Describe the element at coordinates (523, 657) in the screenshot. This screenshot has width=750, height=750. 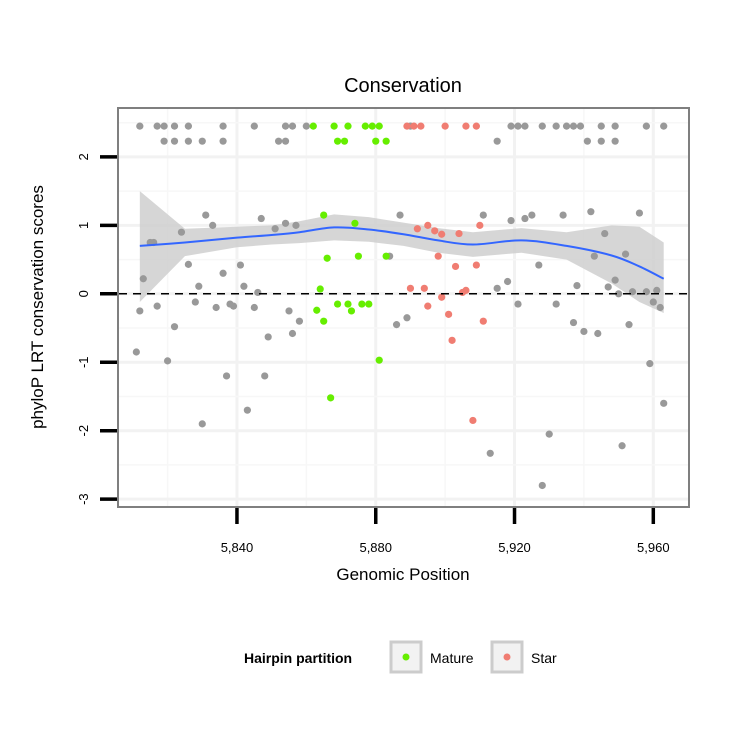
I see `legend-entry-star: Star` at that location.